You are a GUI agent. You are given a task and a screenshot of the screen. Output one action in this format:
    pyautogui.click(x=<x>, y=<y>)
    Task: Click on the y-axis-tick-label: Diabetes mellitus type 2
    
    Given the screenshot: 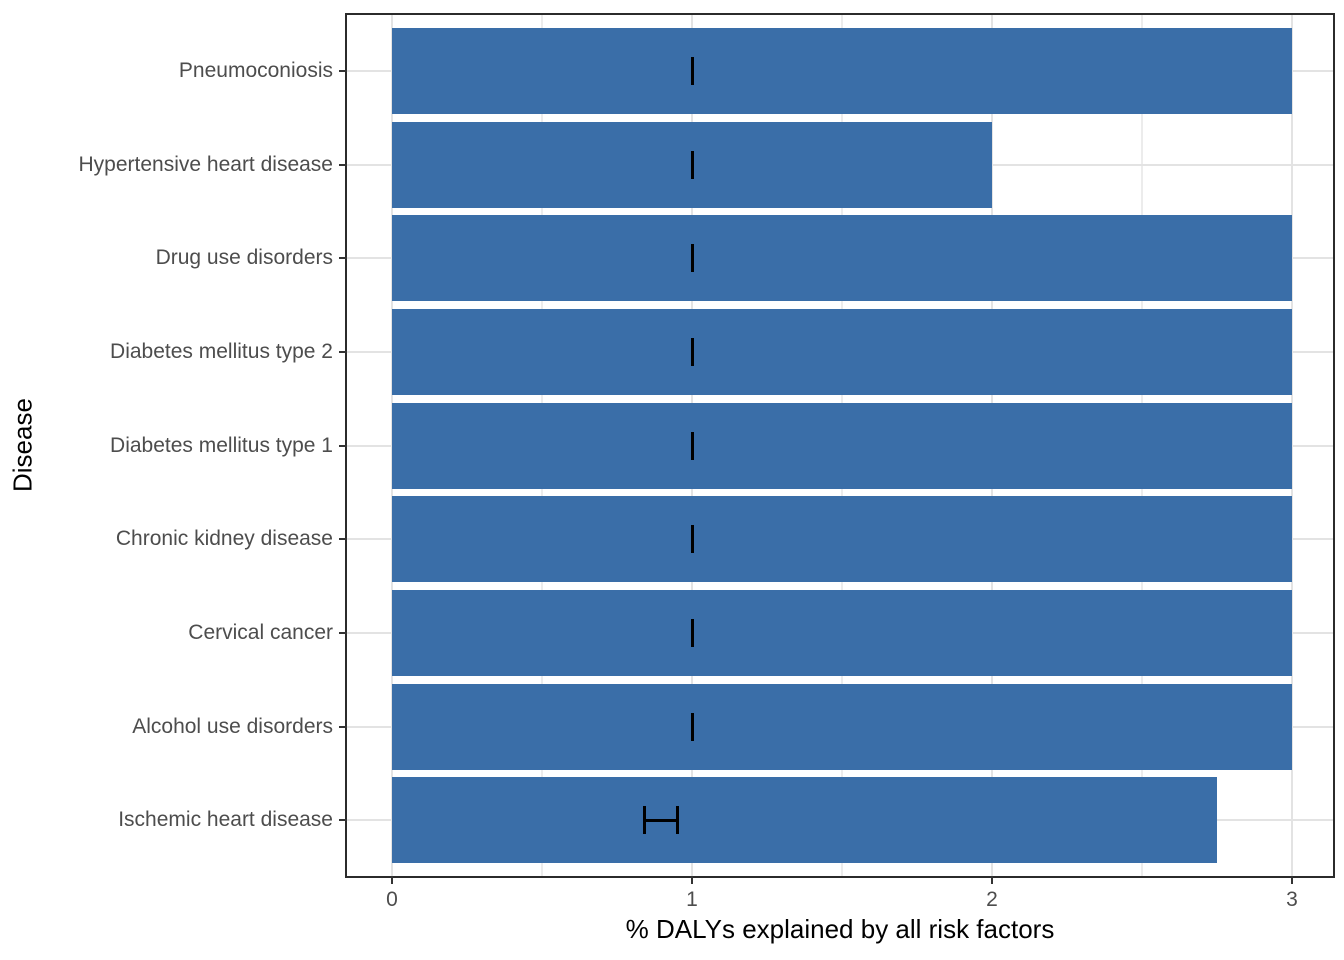 What is the action you would take?
    pyautogui.click(x=221, y=351)
    